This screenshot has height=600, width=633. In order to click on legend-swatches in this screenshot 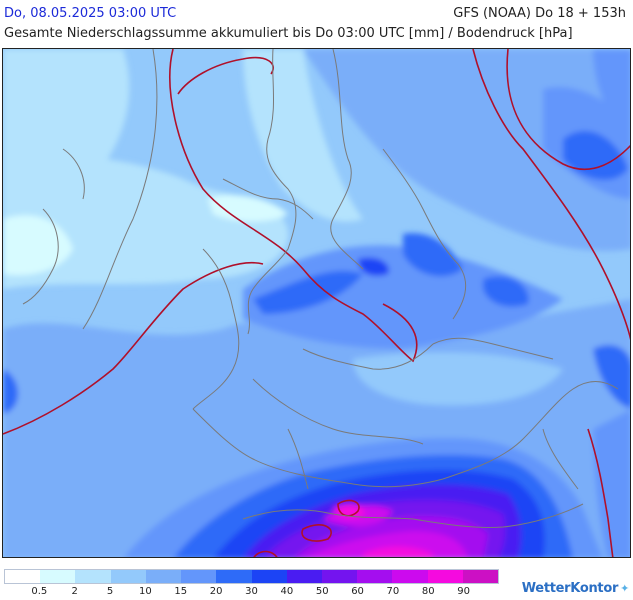, I will do `click(251, 576)`.